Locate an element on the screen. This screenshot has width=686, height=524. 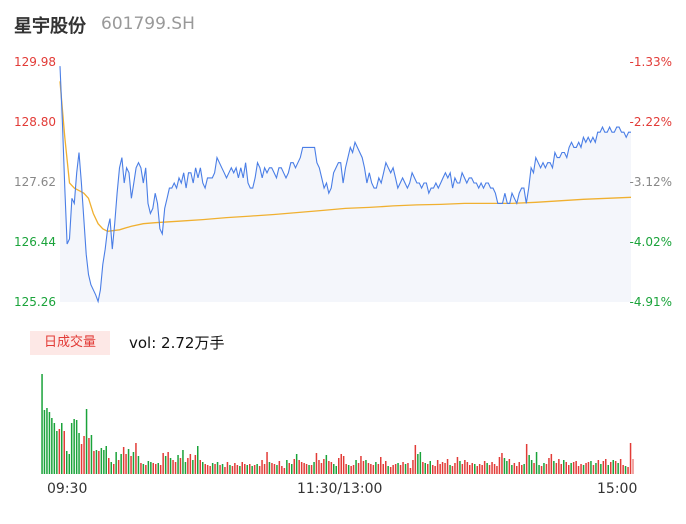
y-left-tick: 127.62 is located at coordinates (35, 182).